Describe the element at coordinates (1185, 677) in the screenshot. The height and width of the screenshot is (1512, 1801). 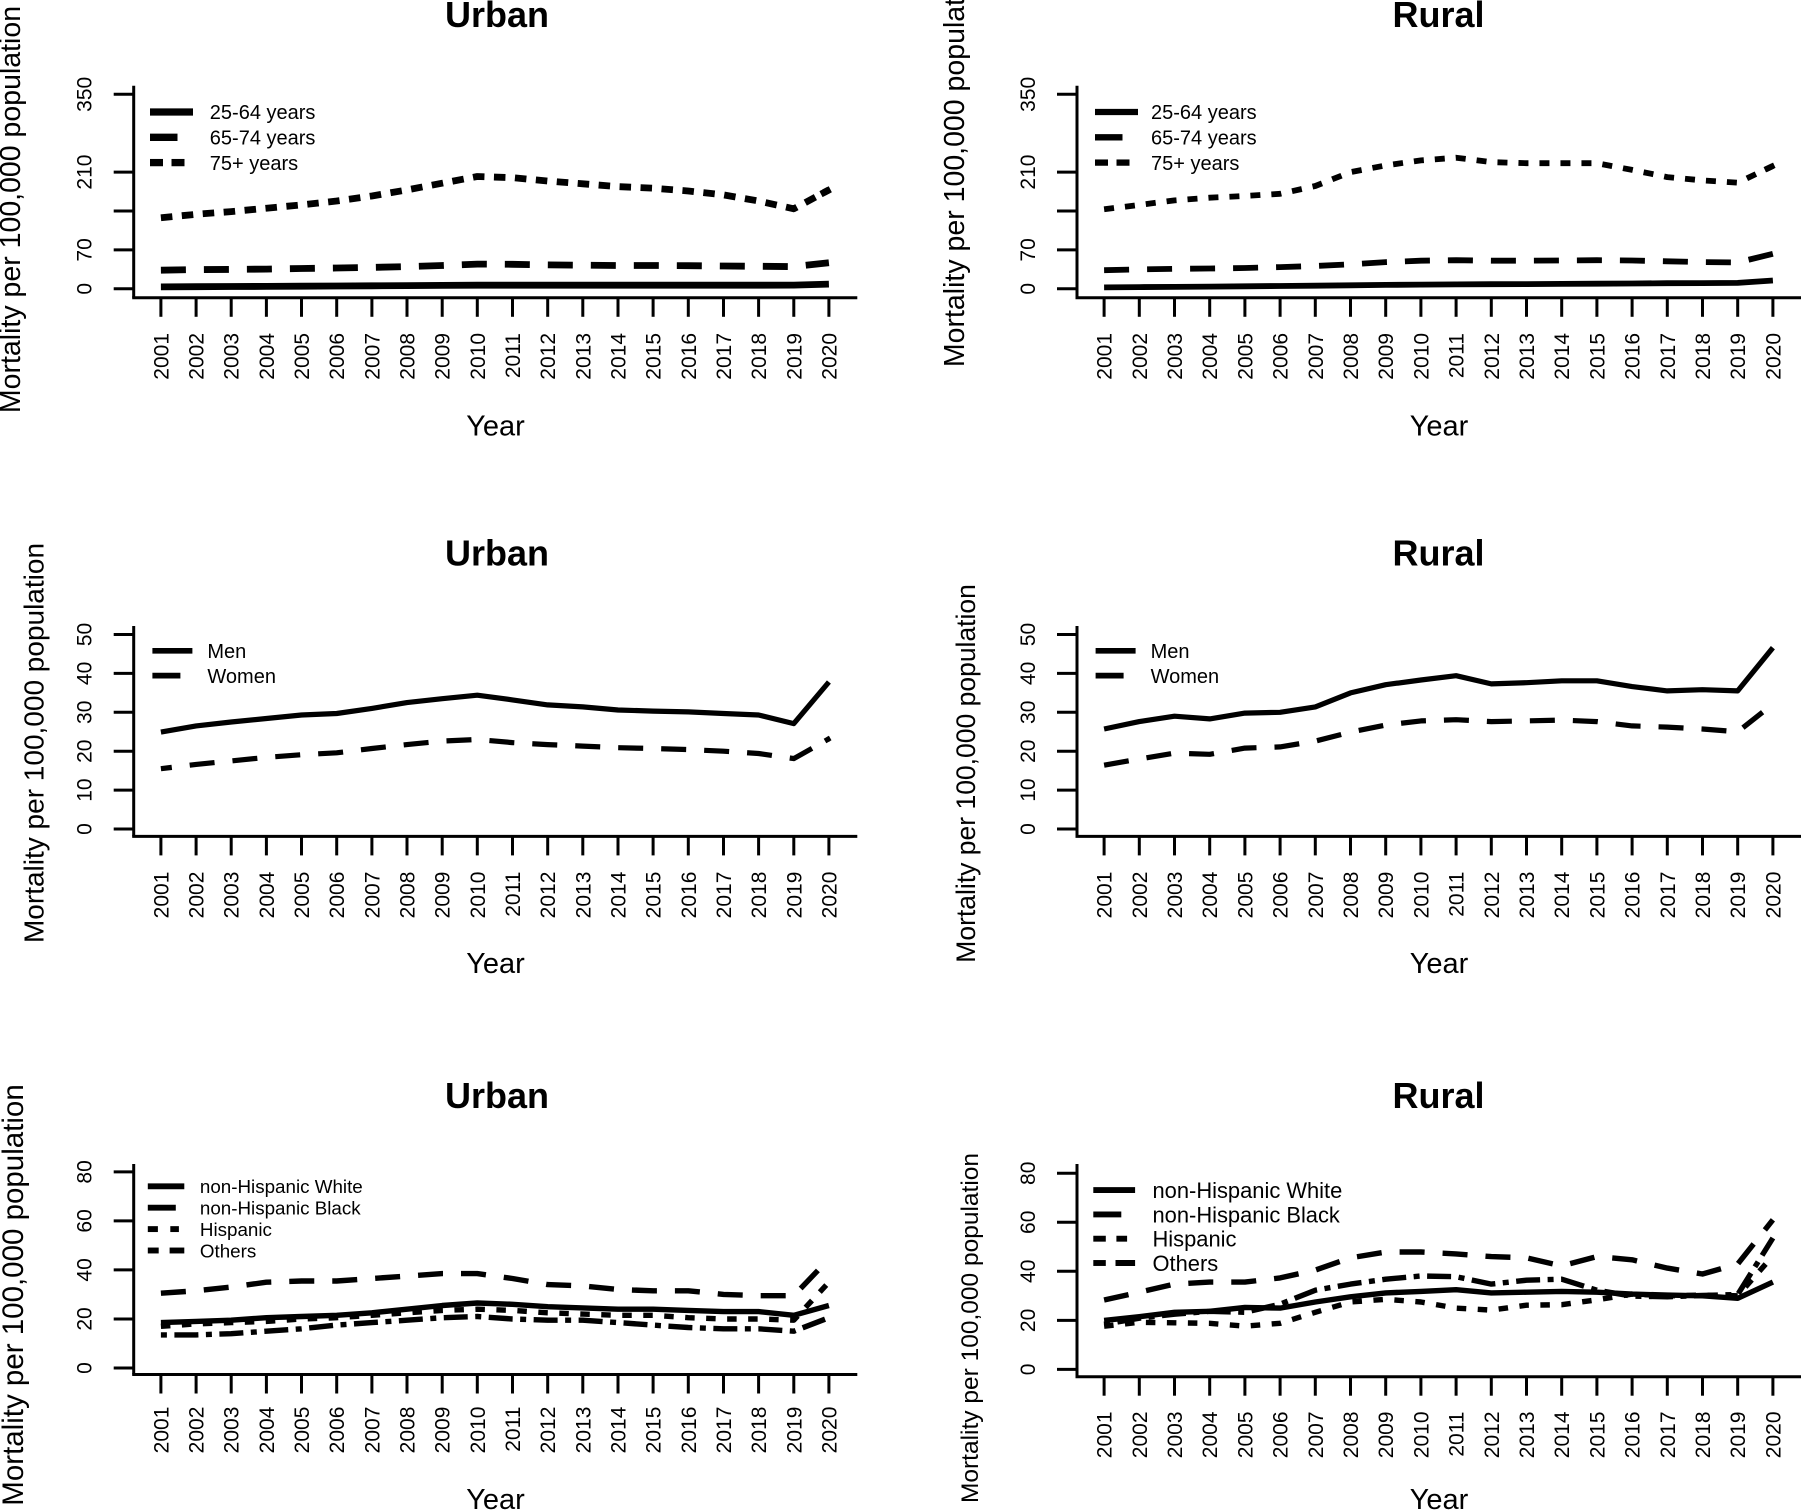
I see `svg-text: Women` at that location.